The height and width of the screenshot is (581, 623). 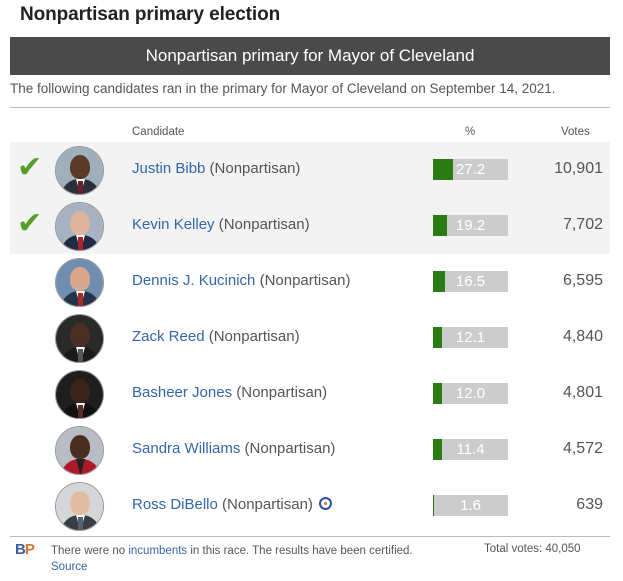 I want to click on percent-value: 1.6, so click(x=470, y=505).